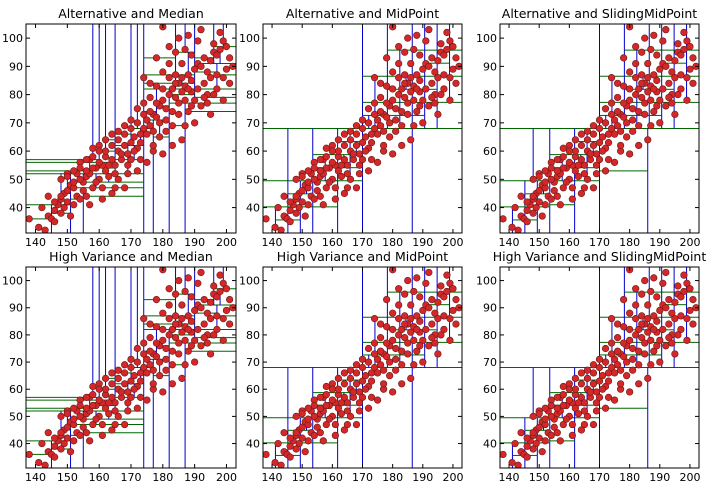 The width and height of the screenshot is (709, 489). What do you see at coordinates (422, 242) in the screenshot?
I see `x-tick-label: 190` at bounding box center [422, 242].